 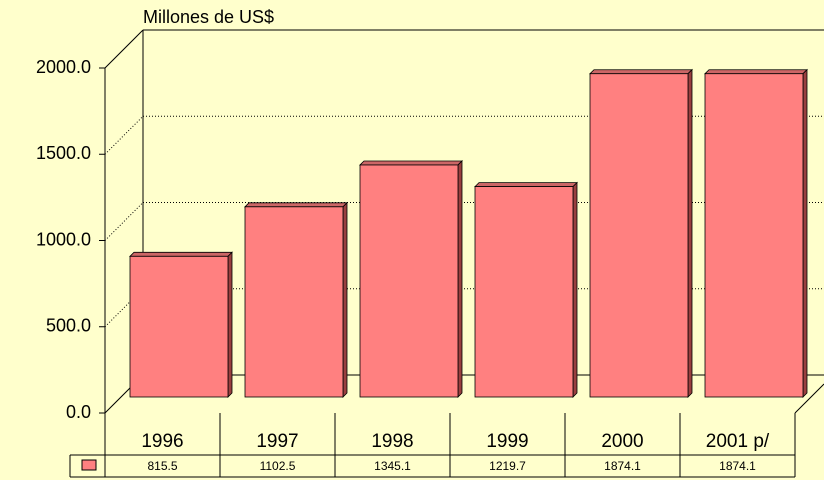 What do you see at coordinates (89, 465) in the screenshot?
I see `legend-key` at bounding box center [89, 465].